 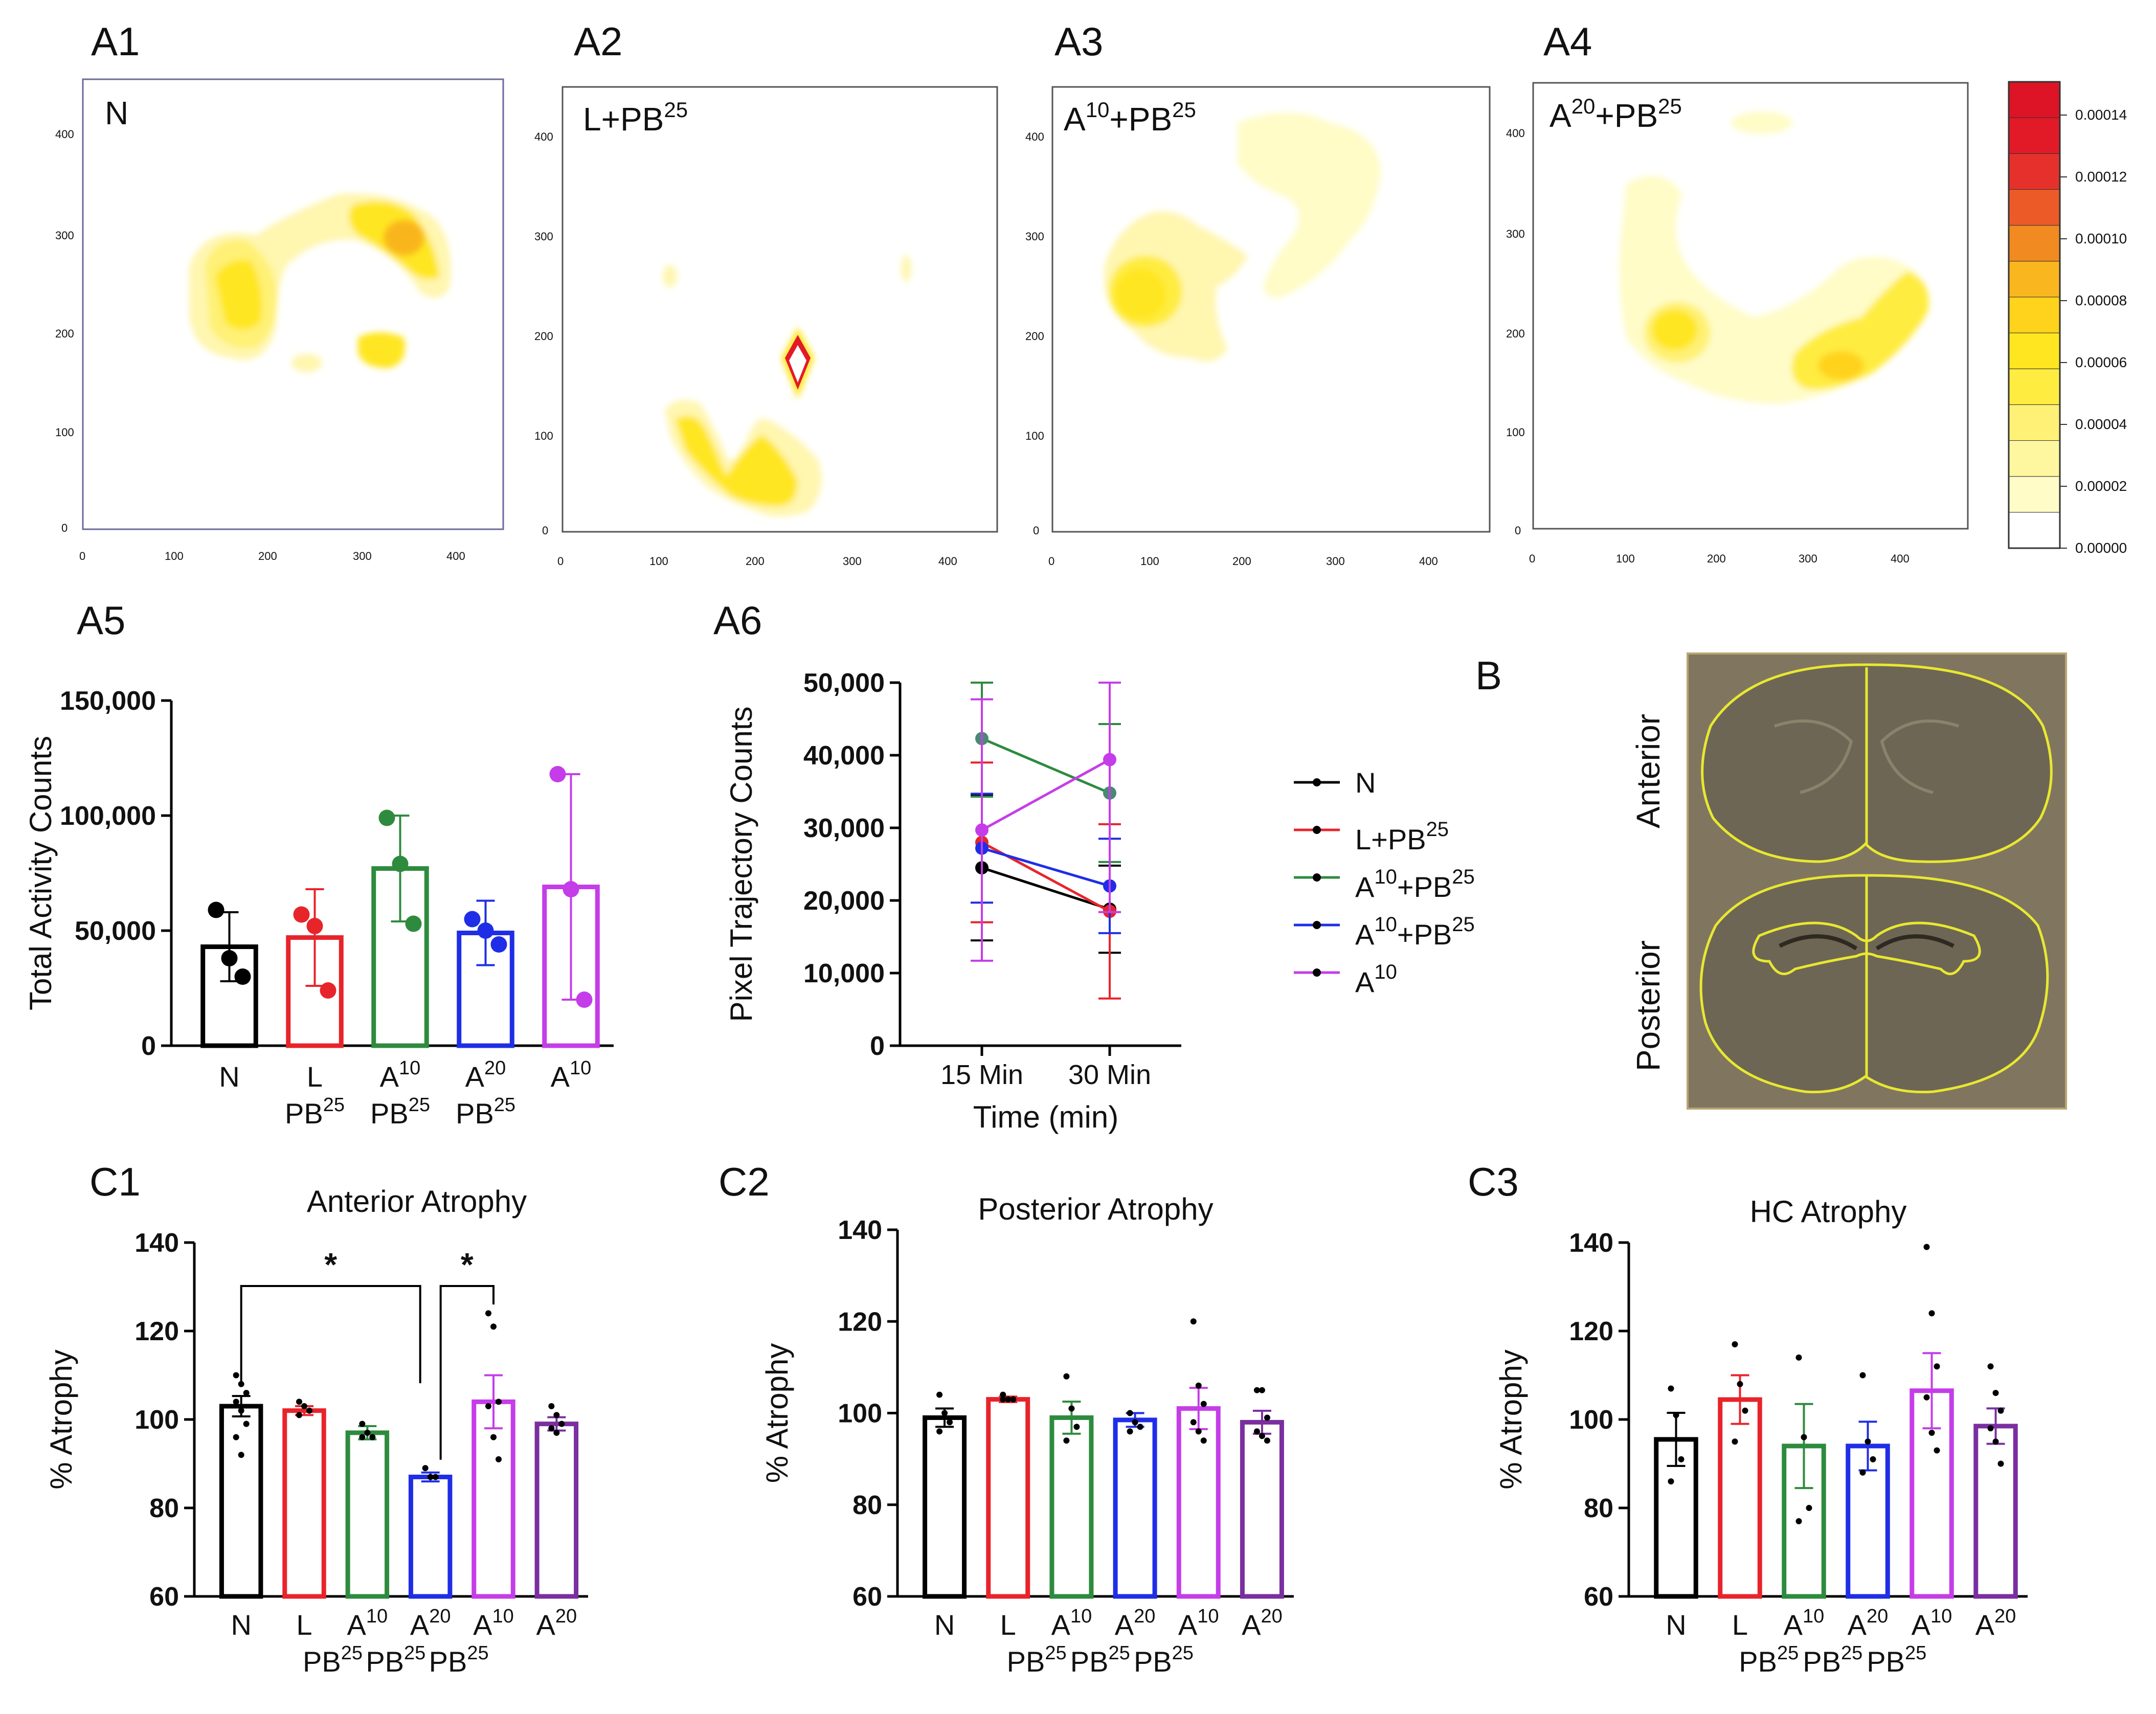 What do you see at coordinates (852, 561) in the screenshot?
I see `svg-text: 300` at bounding box center [852, 561].